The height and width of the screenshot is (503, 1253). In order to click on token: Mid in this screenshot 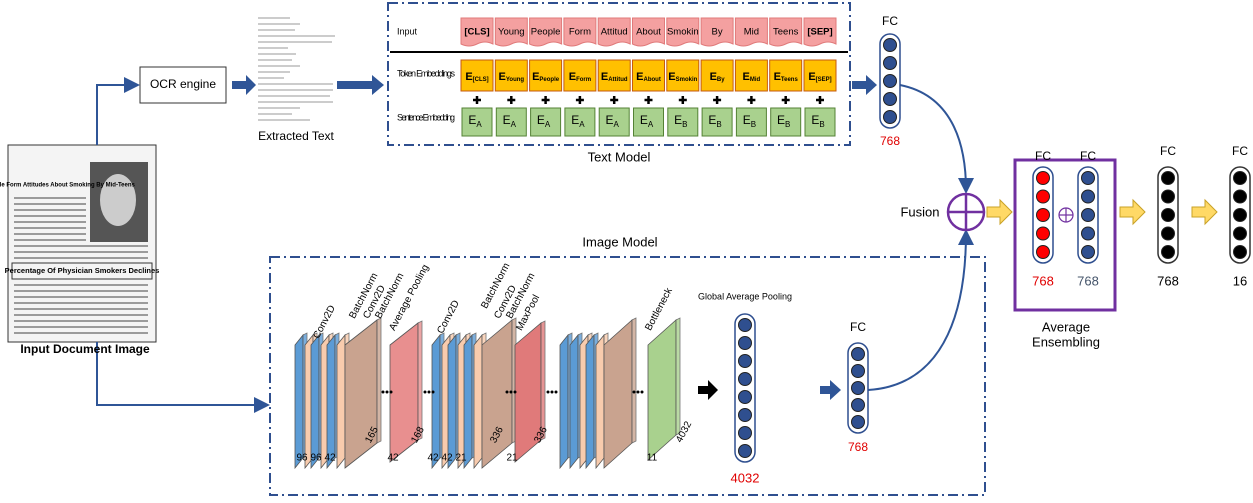, I will do `click(751, 32)`.